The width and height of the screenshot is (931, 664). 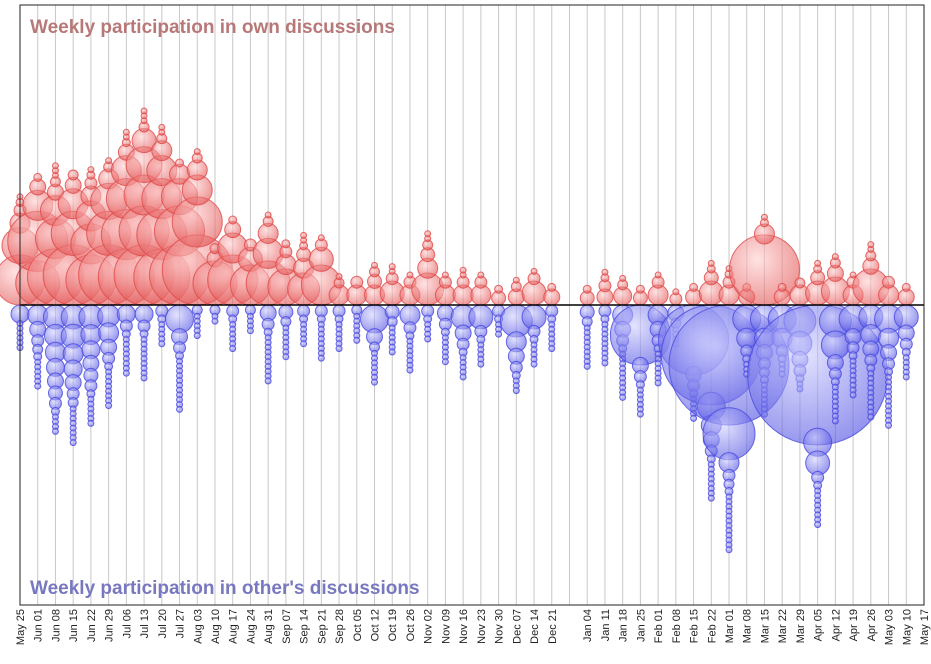 What do you see at coordinates (446, 626) in the screenshot?
I see `x-tick-label: Nov 09` at bounding box center [446, 626].